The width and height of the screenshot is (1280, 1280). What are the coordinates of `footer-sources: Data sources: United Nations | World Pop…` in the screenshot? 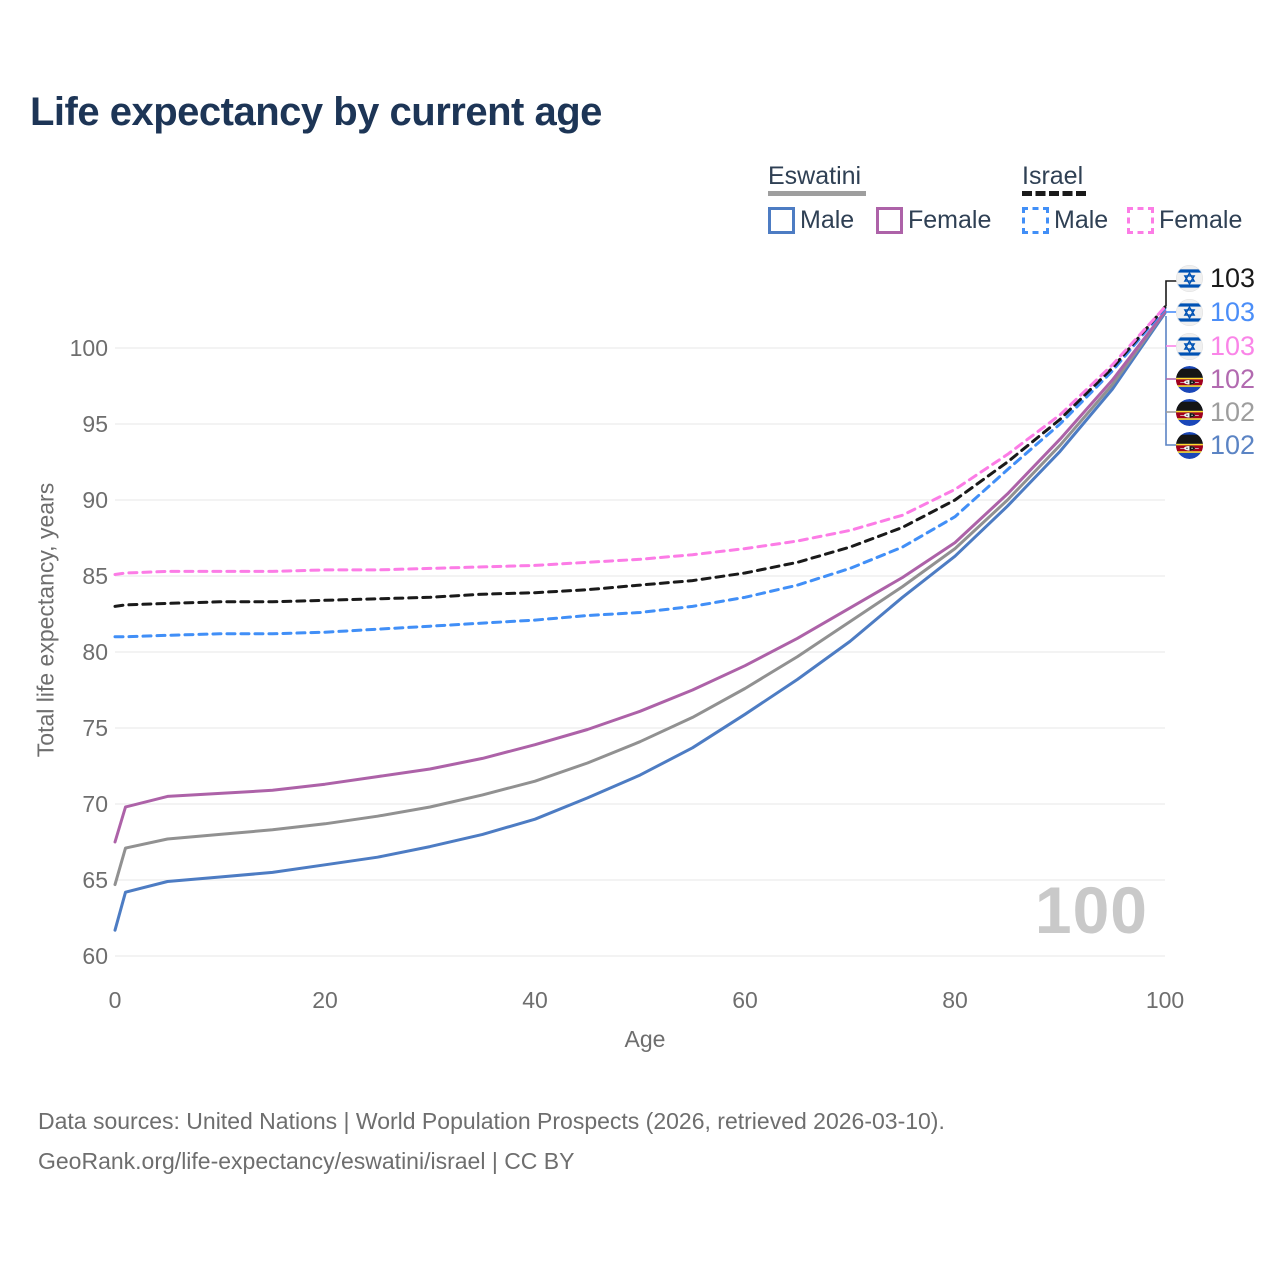 It's located at (491, 1121).